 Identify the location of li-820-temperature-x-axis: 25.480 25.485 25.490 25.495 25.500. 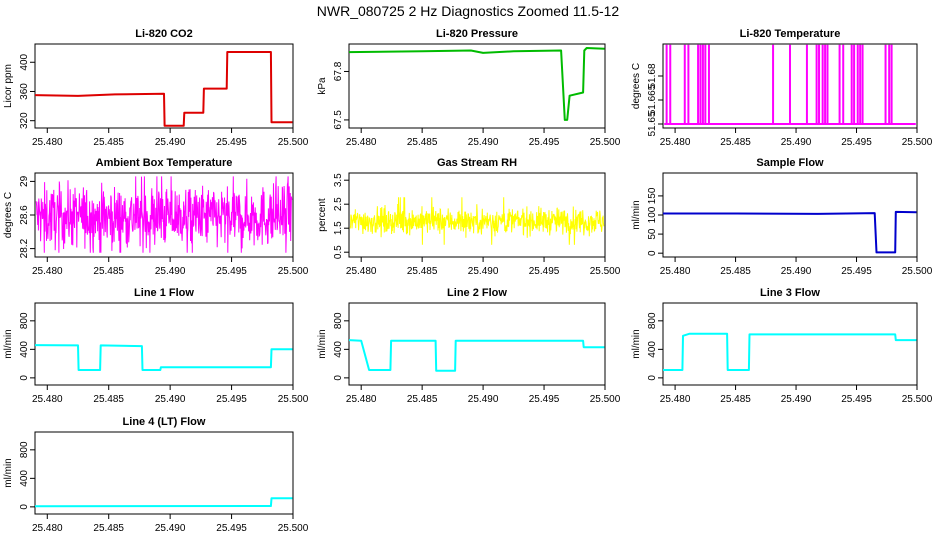
(796, 138).